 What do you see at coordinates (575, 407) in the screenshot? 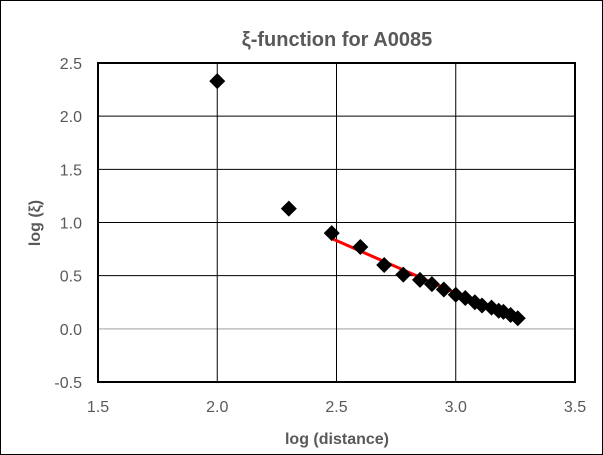
I see `x-tick-label: 3.5` at bounding box center [575, 407].